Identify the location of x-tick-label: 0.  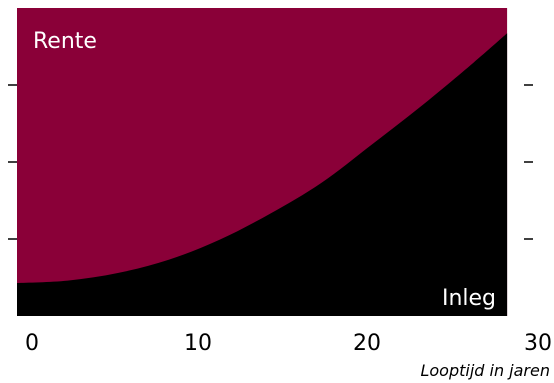
(32, 343).